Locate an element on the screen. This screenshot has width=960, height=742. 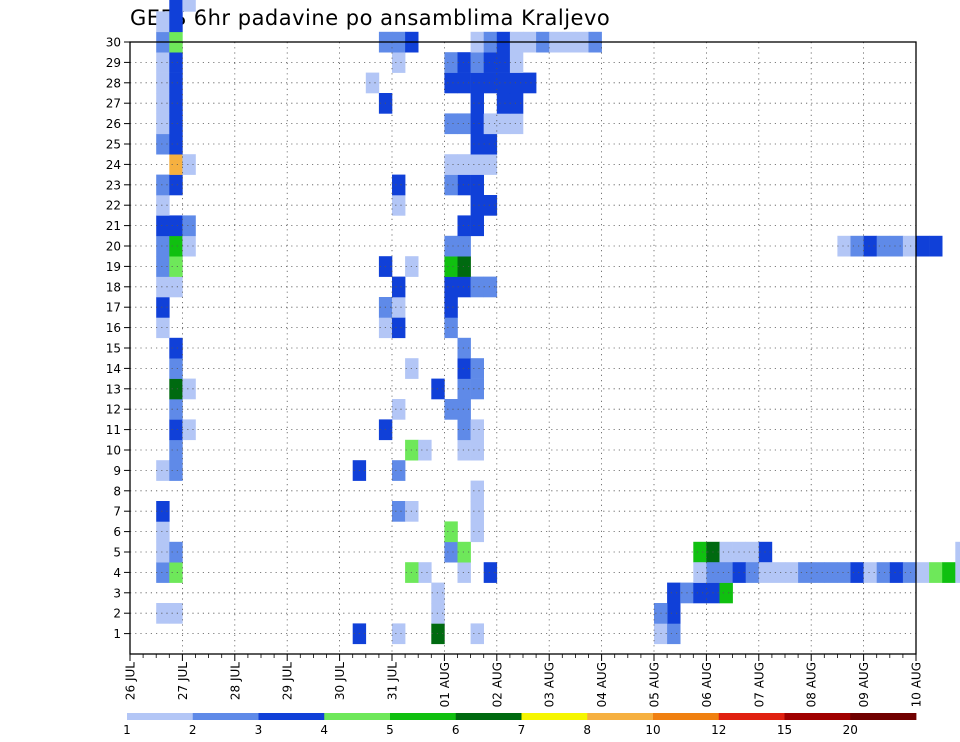
colorbar-label: 5 is located at coordinates (390, 730).